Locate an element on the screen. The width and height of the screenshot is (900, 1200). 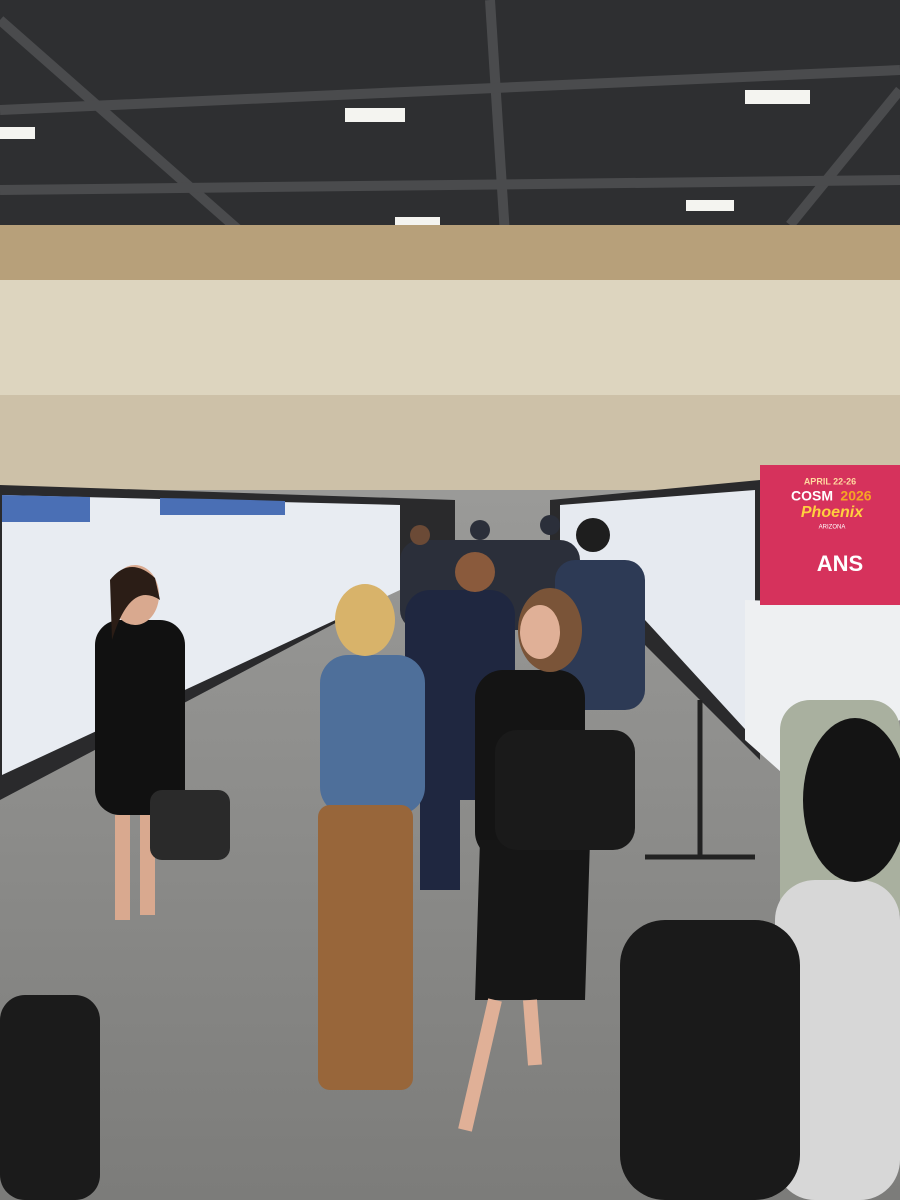
legs is located at coordinates (440, 840).